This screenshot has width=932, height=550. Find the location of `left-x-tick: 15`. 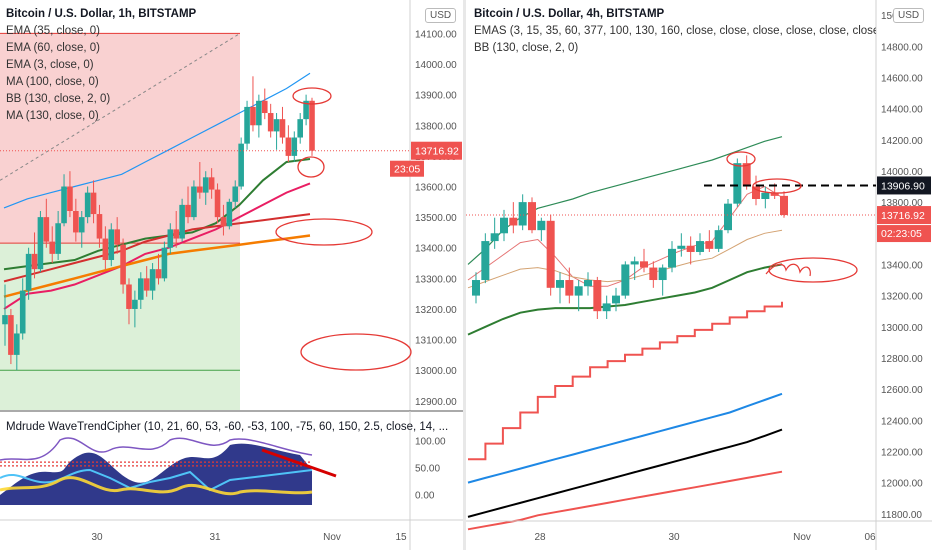

left-x-tick: 15 is located at coordinates (401, 537).